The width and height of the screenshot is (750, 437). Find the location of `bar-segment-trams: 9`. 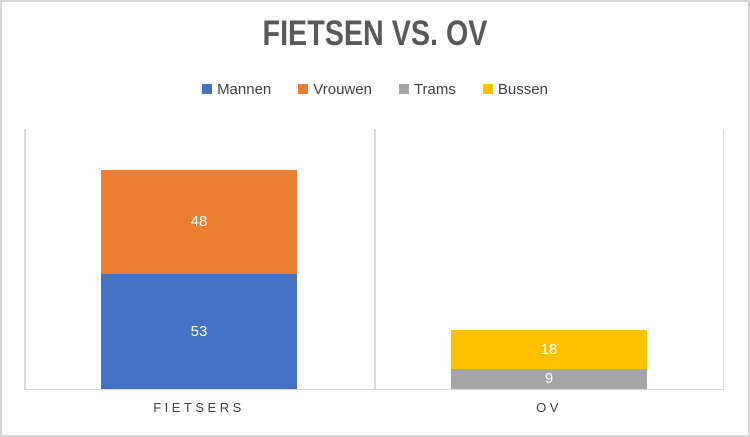

bar-segment-trams: 9 is located at coordinates (549, 379).